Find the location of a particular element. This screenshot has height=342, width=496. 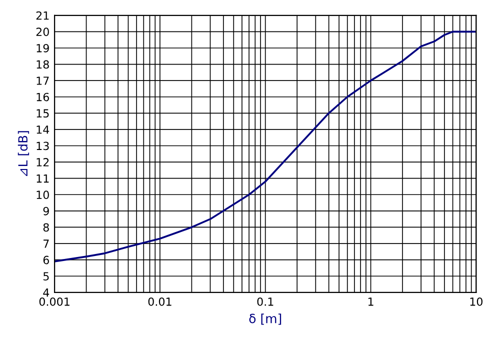

y-tick-label: 20 is located at coordinates (42, 32).